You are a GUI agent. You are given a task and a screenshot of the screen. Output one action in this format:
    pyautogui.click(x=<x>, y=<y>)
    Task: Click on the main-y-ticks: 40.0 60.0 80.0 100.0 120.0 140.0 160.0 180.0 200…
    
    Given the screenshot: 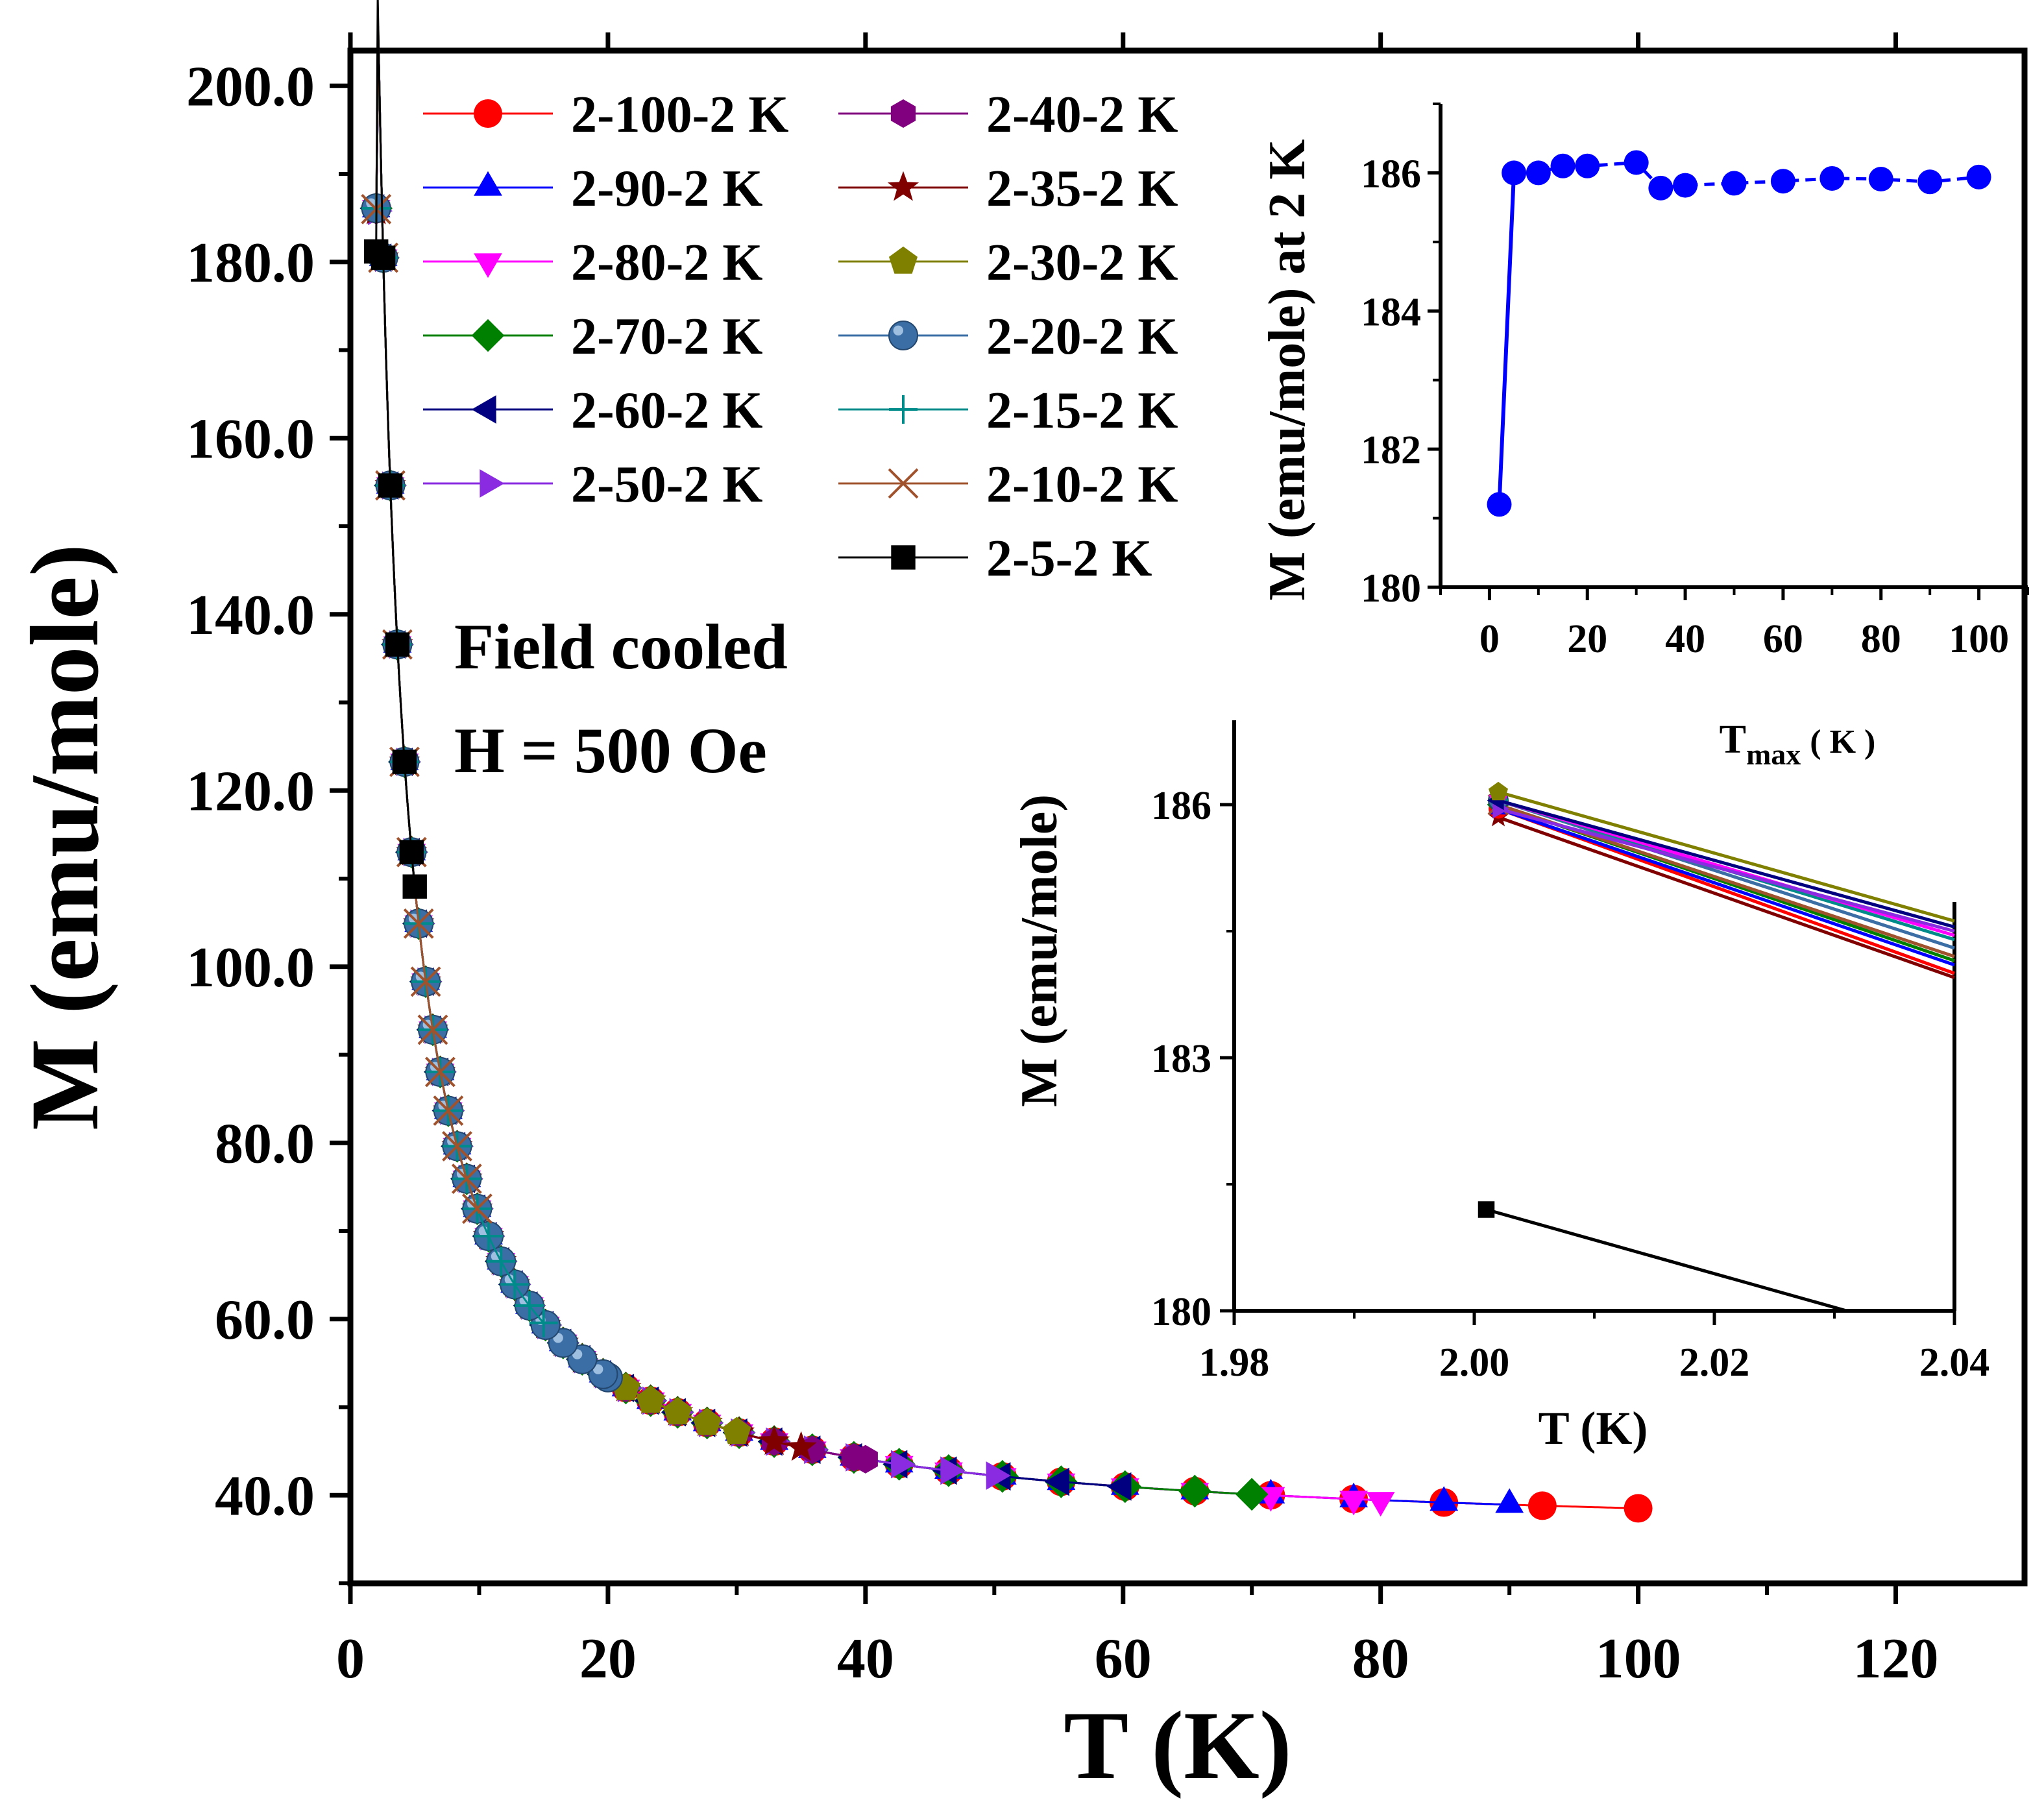 What is the action you would take?
    pyautogui.click(x=268, y=820)
    